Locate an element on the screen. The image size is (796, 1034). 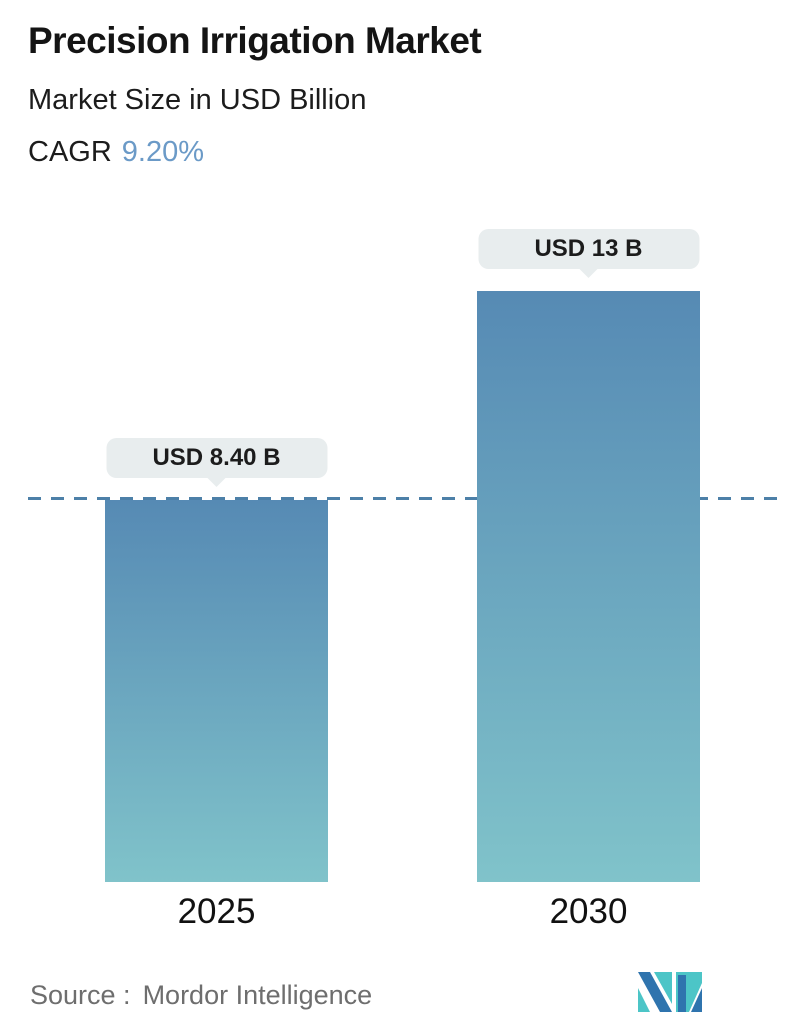
value-label-2030-text: USD 13 B is located at coordinates (588, 248).